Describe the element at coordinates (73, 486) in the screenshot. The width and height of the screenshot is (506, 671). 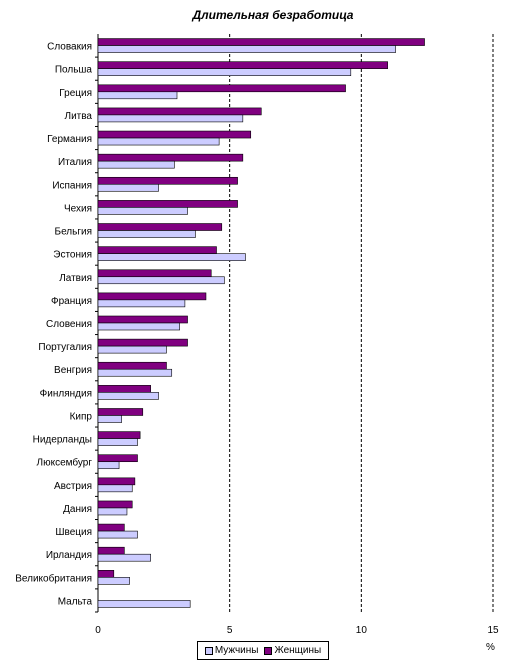
I see `category-label: Австрия` at that location.